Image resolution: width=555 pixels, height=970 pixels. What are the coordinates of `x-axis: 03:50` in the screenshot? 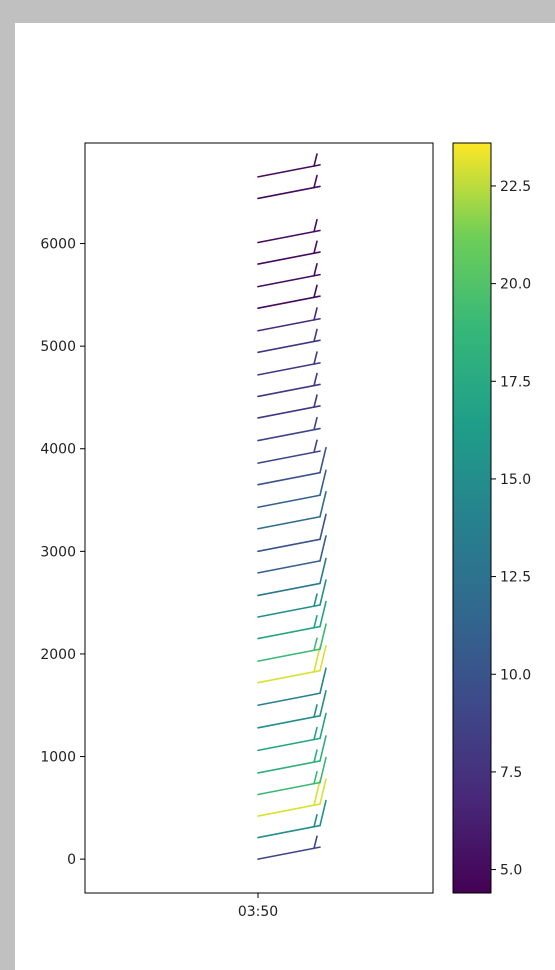 It's located at (258, 906).